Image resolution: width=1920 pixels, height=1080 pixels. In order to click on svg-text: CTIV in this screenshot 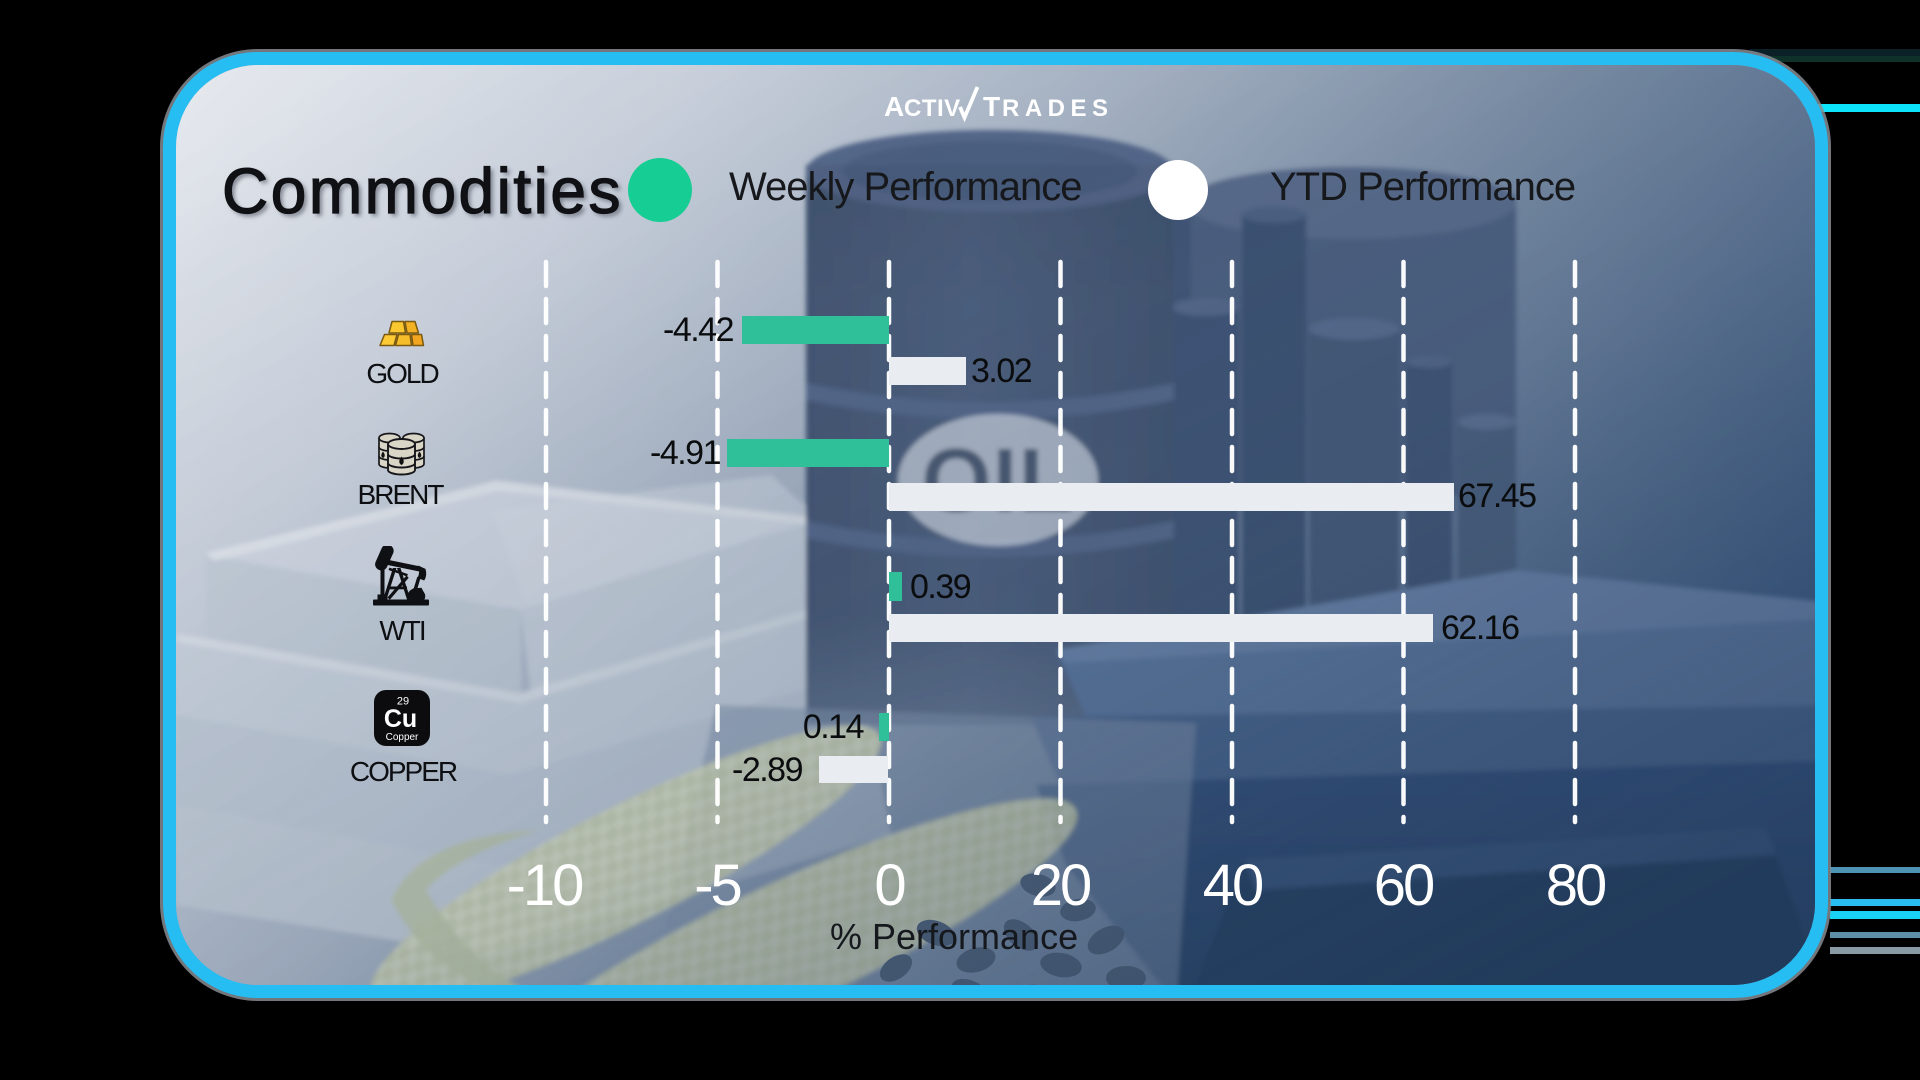, I will do `click(932, 108)`.